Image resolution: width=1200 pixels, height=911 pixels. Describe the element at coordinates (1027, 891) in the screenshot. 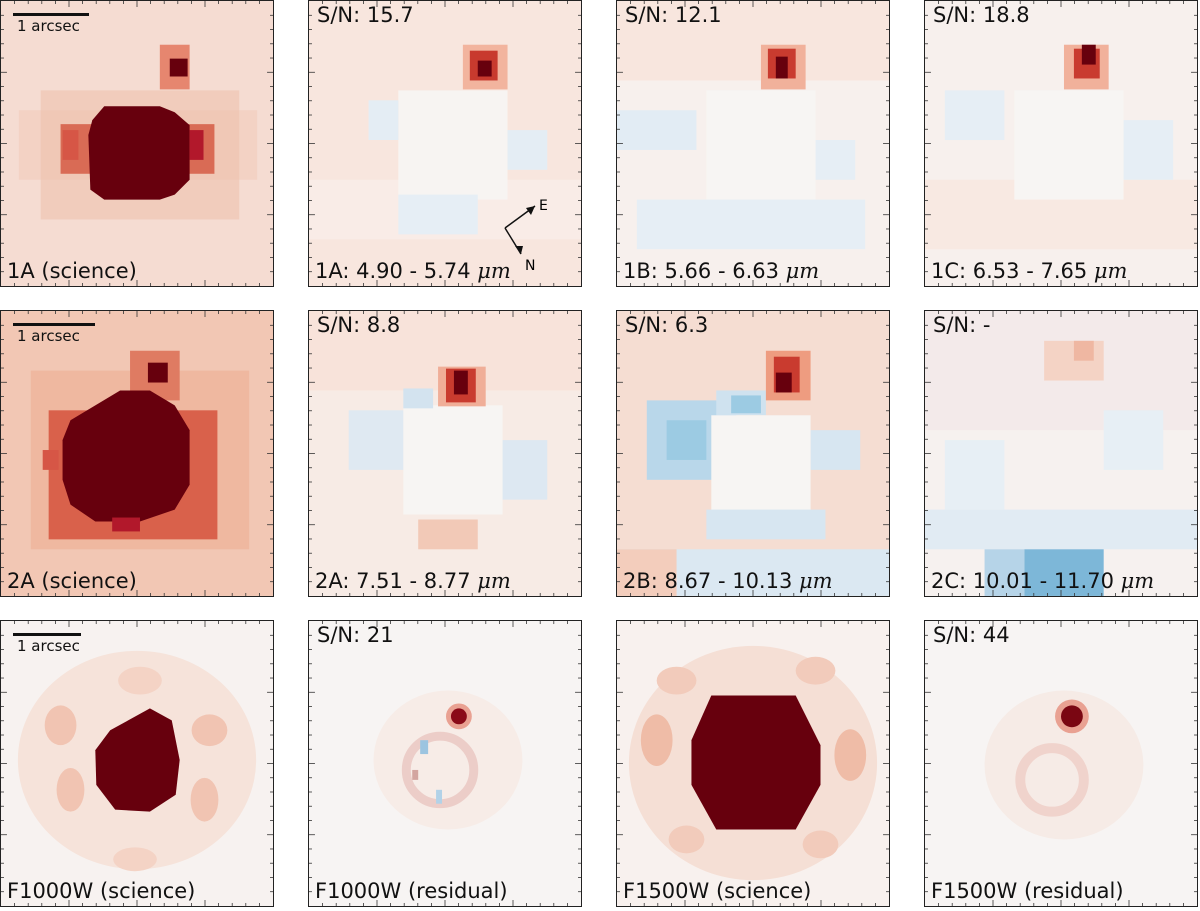

I see `panel-label: F1500W (residual)` at that location.